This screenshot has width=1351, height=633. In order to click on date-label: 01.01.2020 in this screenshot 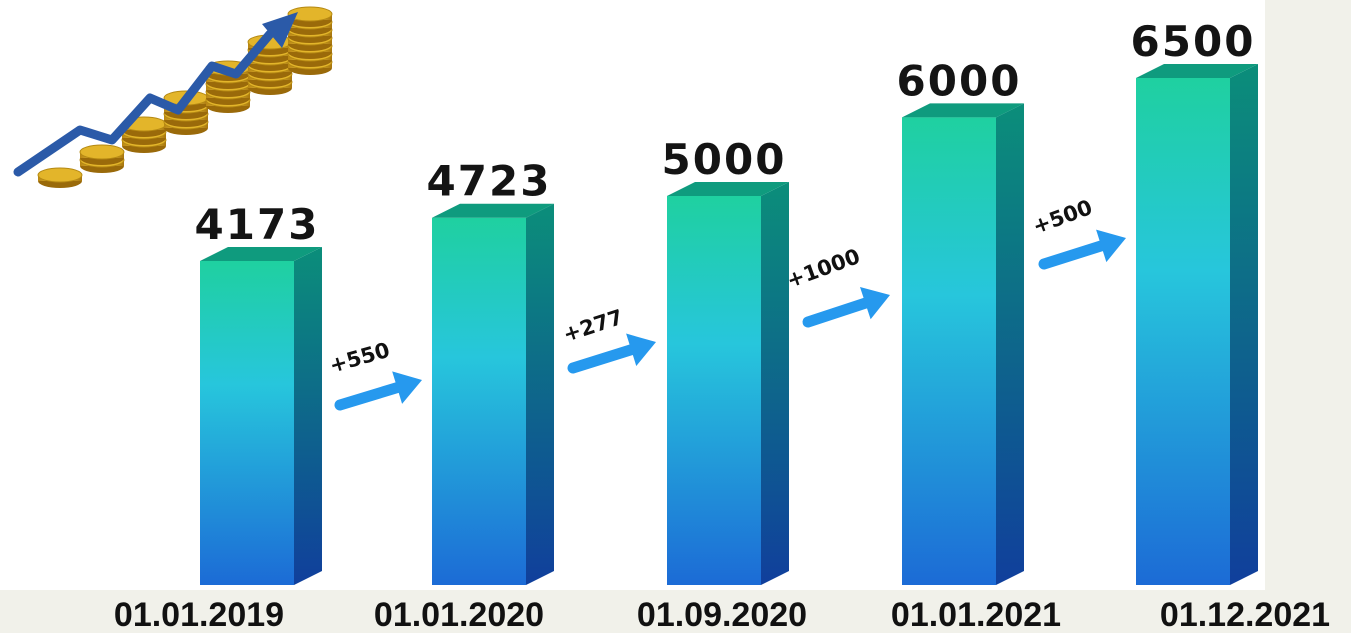, I will do `click(459, 614)`.